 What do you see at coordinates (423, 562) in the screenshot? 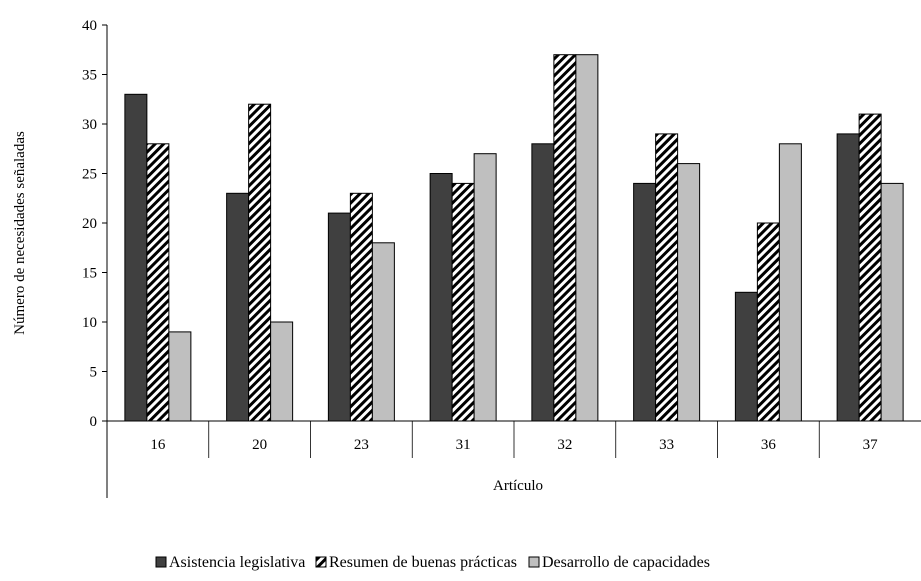
I see `legend-label-2: Resumen de buenas prácticas` at bounding box center [423, 562].